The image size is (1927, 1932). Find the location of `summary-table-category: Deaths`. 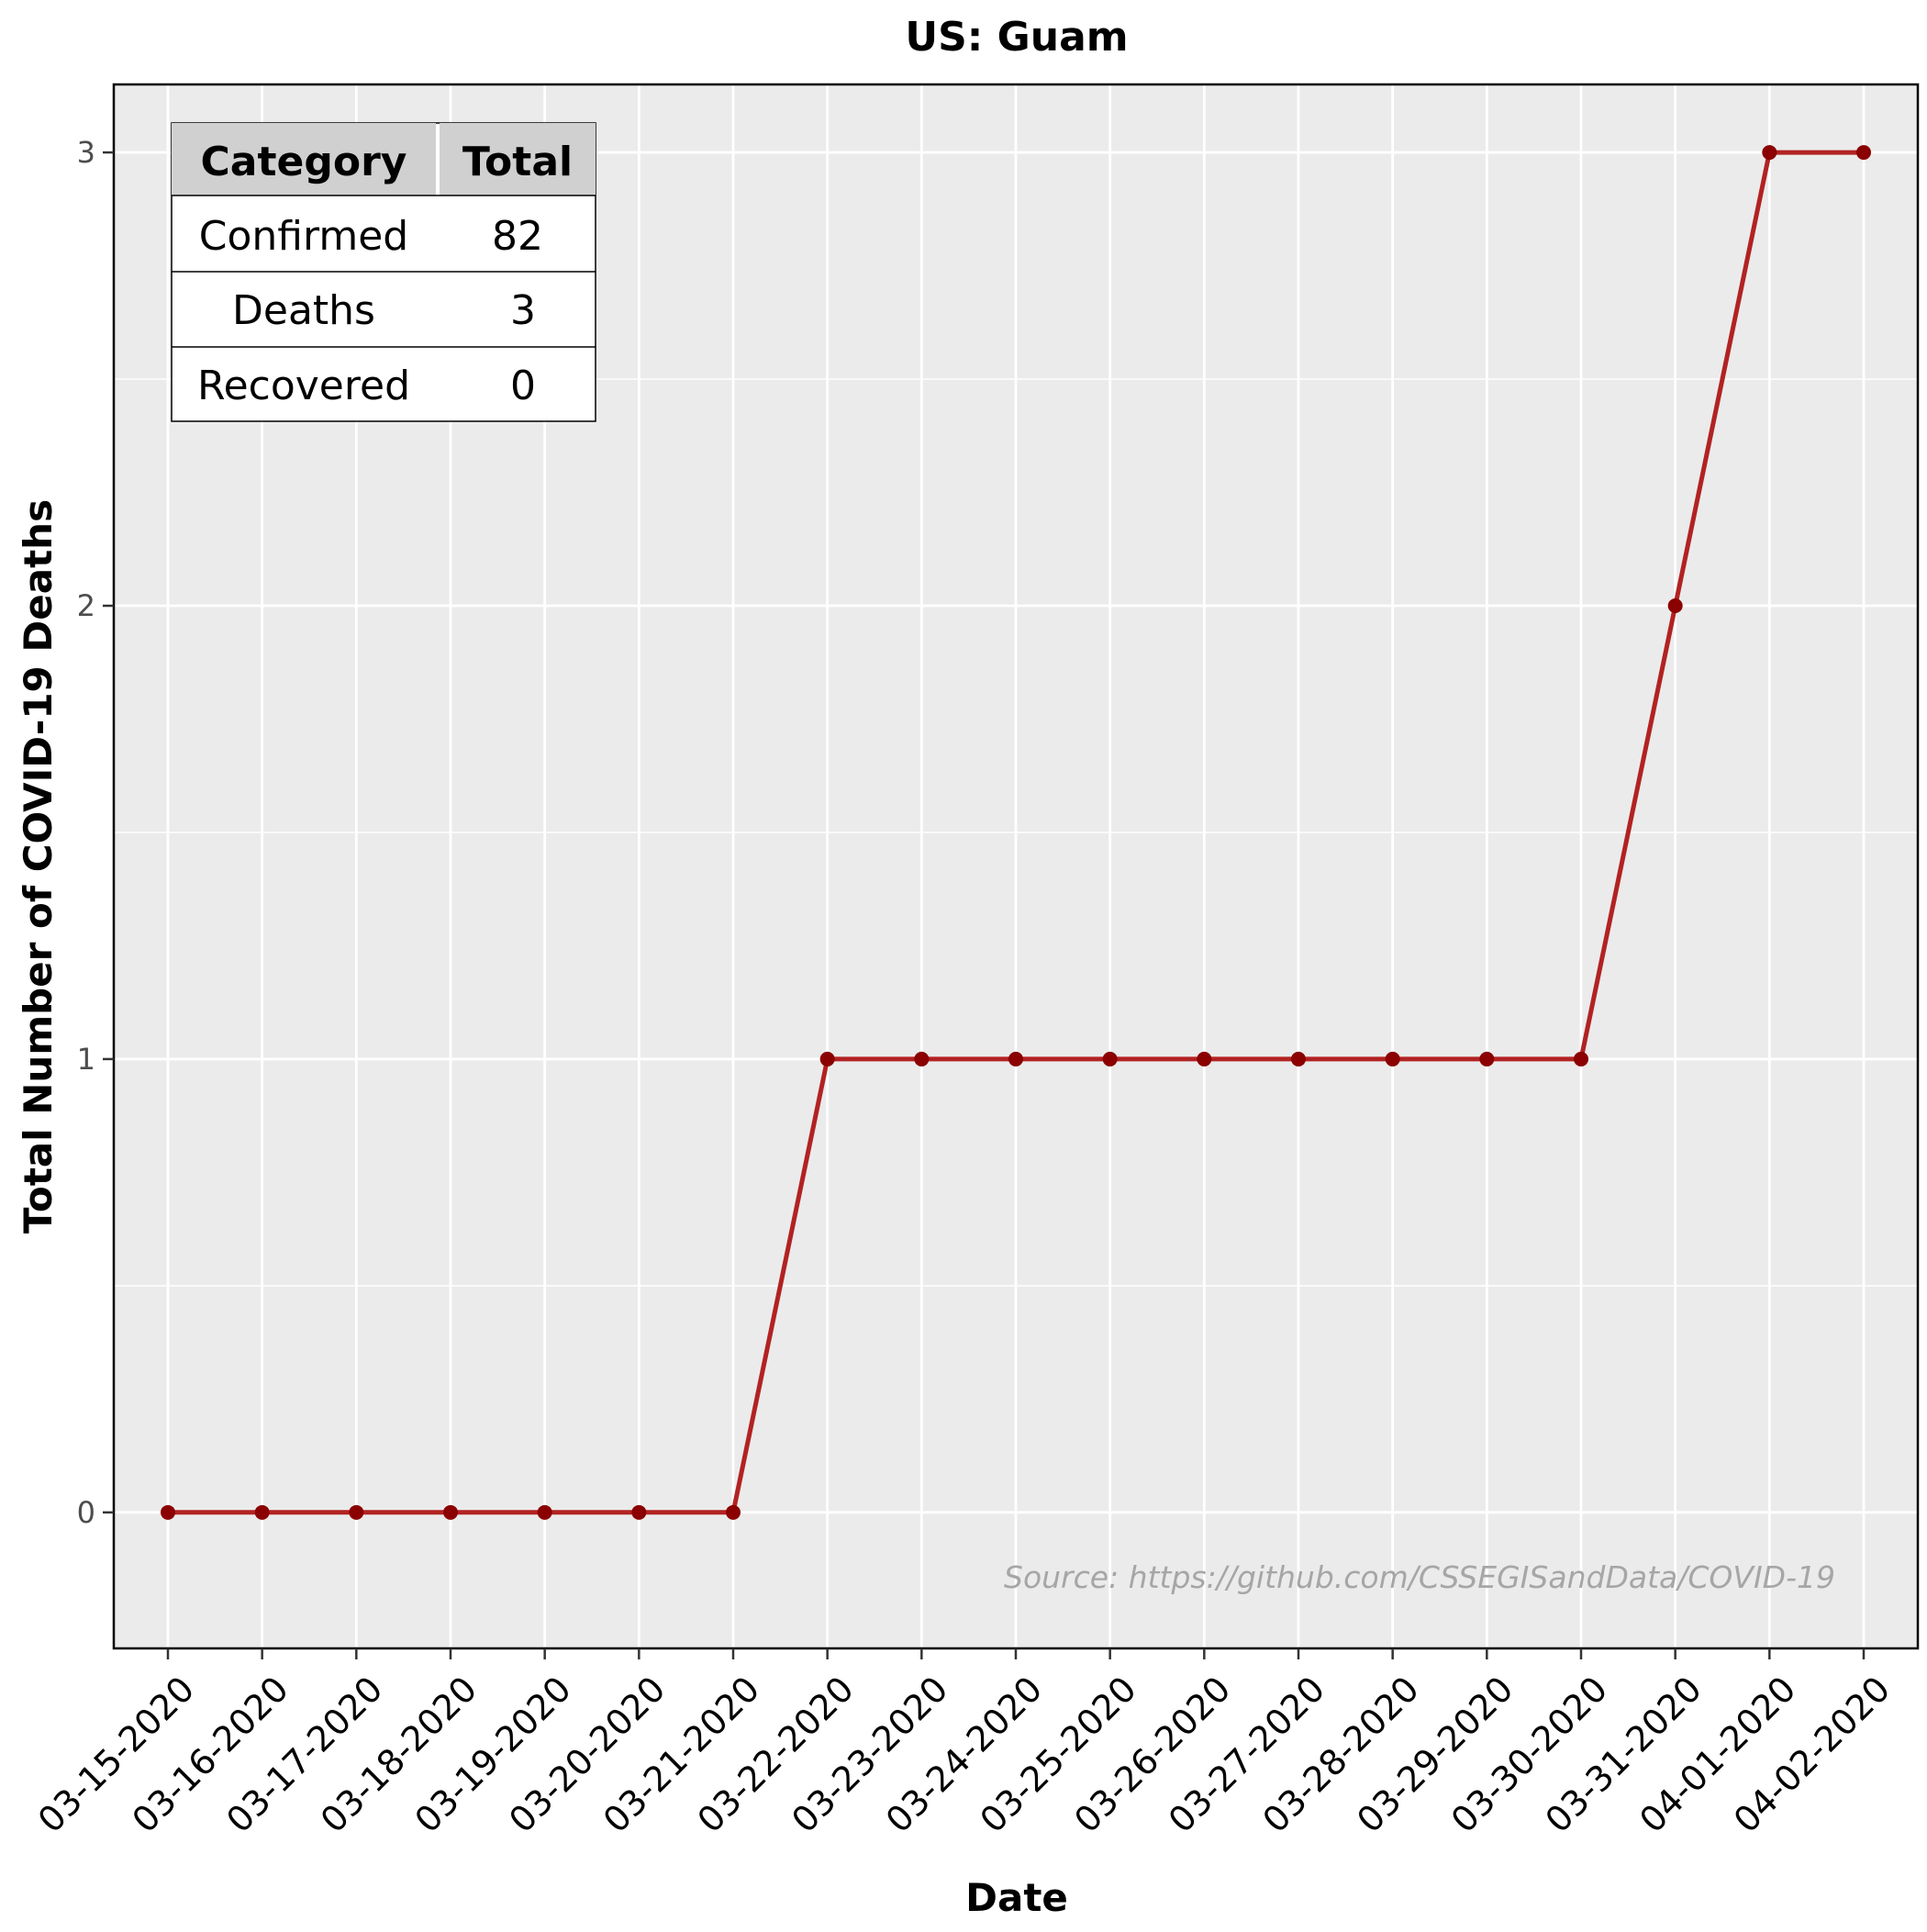

summary-table-category: Deaths is located at coordinates (303, 310).